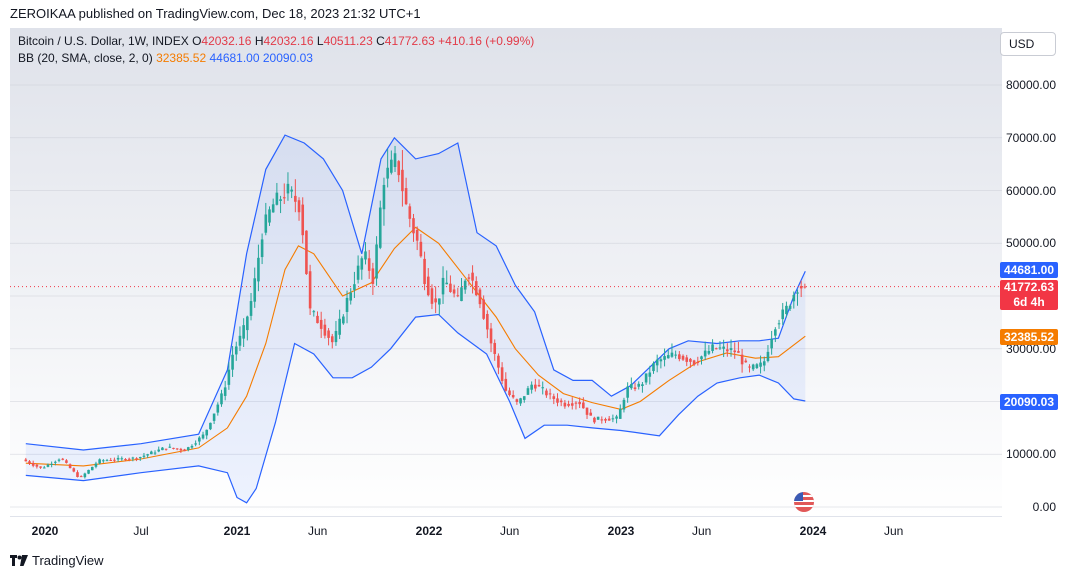 This screenshot has width=1072, height=579. I want to click on tradingview-brand: TradingView, so click(57, 560).